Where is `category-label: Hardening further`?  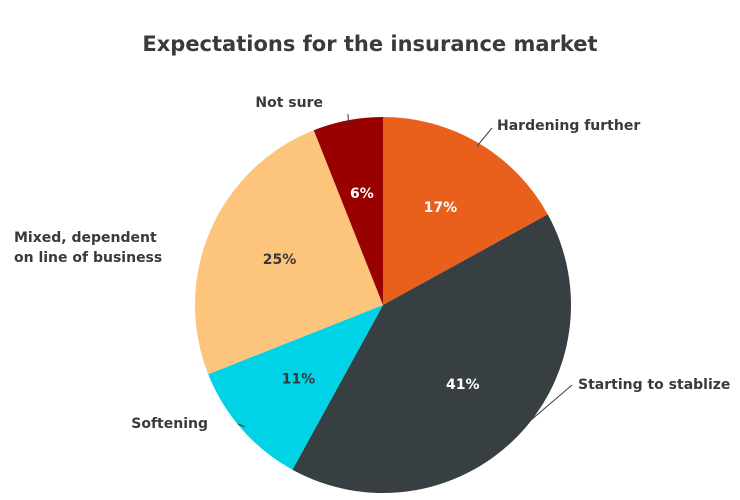 category-label: Hardening further is located at coordinates (568, 126).